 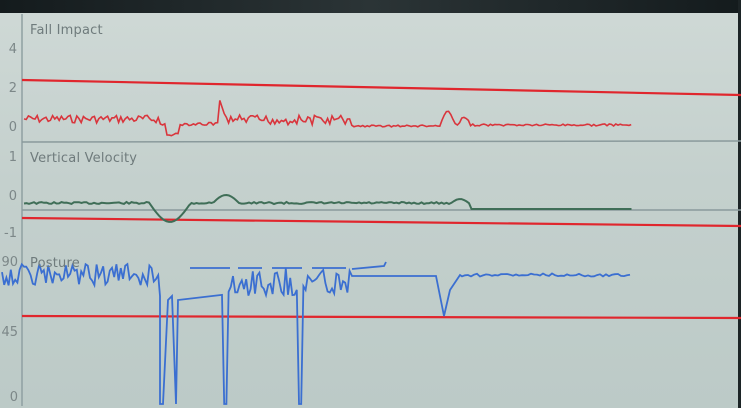 I want to click on monitor-bezel-top, so click(x=370, y=6).